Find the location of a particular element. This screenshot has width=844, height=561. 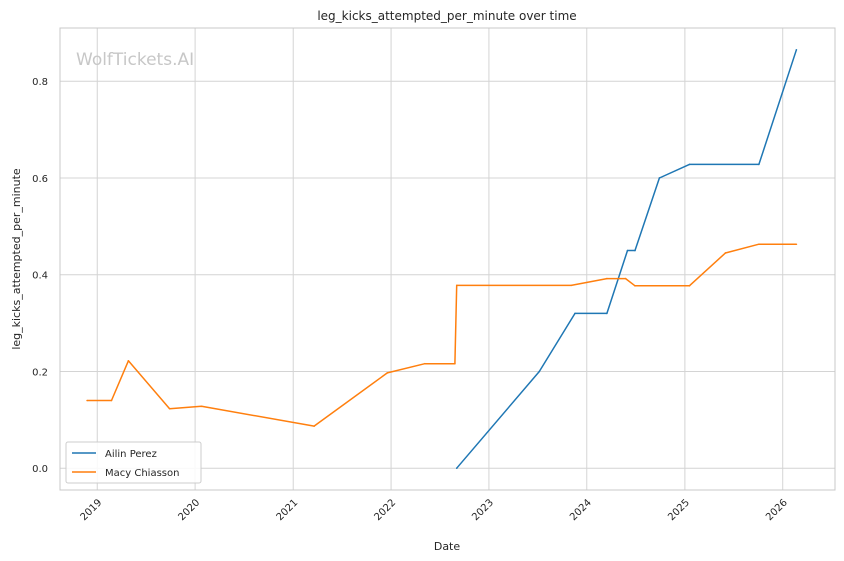

x-tick-label: 2020 is located at coordinates (189, 510).